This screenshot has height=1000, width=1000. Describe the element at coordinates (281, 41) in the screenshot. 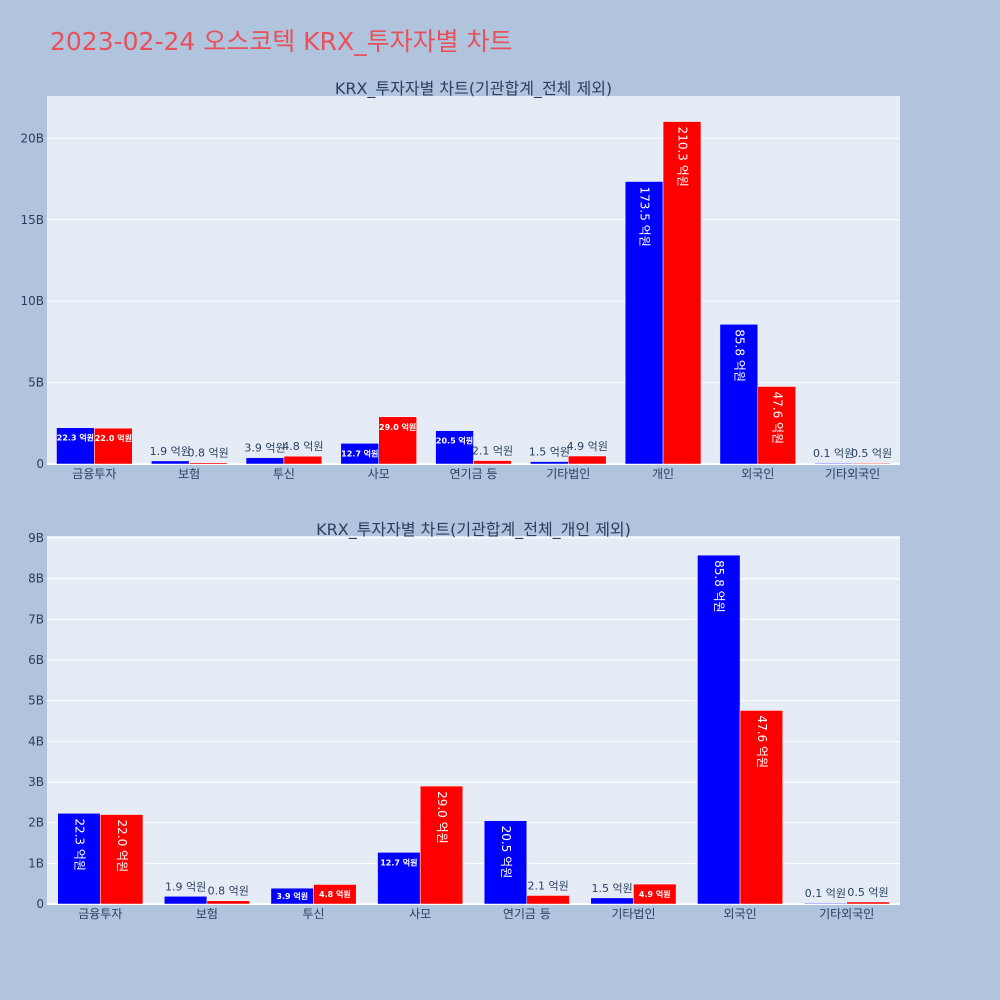

I see `page-title: 2023-02-24 오스코텍 KRX_투자자별 차트` at that location.